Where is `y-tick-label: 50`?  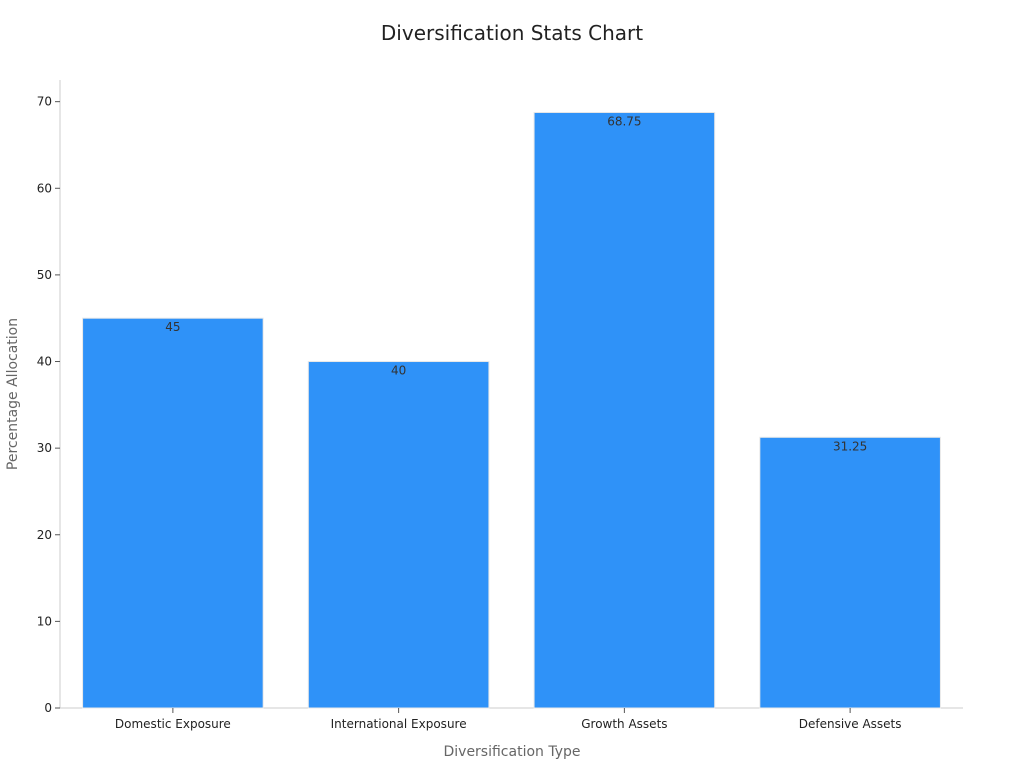
y-tick-label: 50 is located at coordinates (44, 275).